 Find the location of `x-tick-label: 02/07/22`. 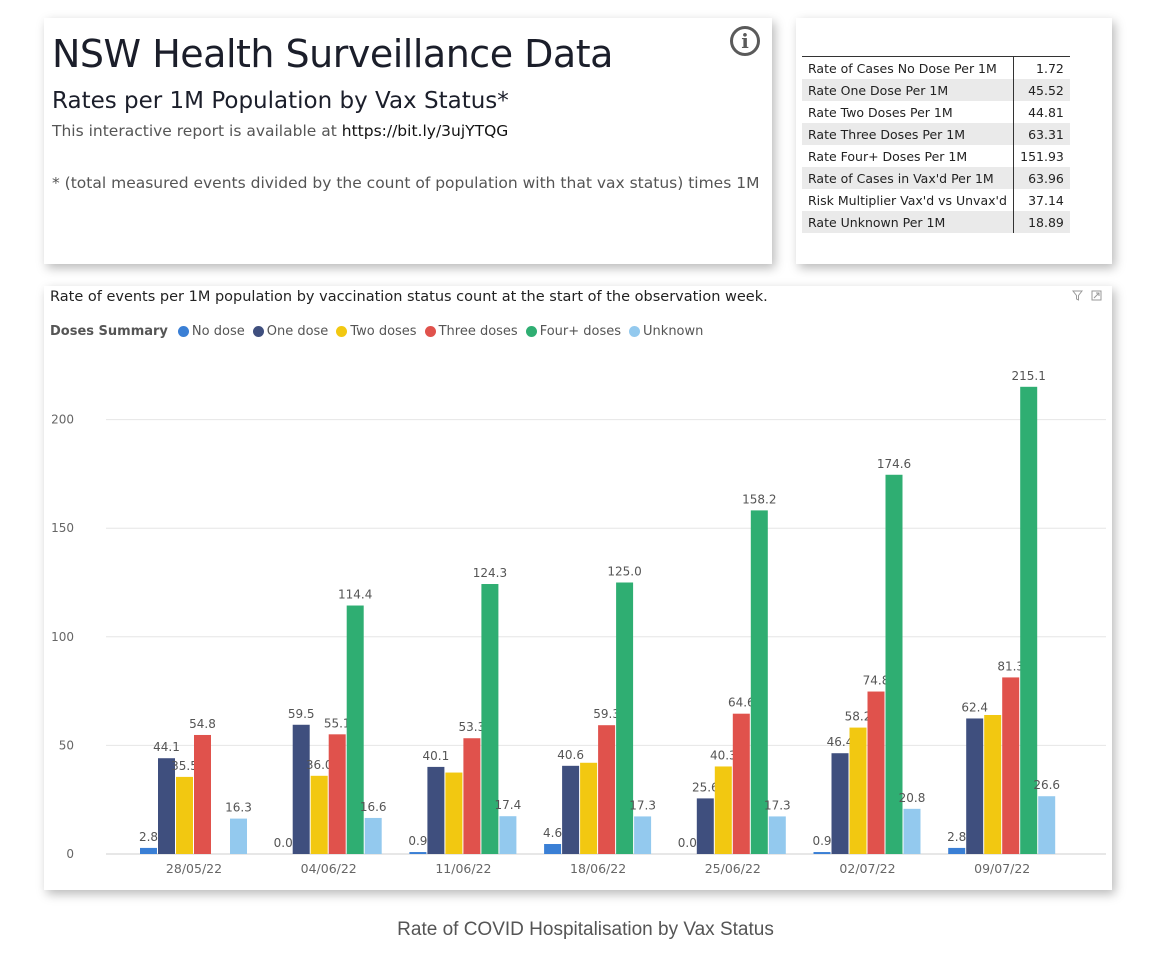

x-tick-label: 02/07/22 is located at coordinates (867, 868).